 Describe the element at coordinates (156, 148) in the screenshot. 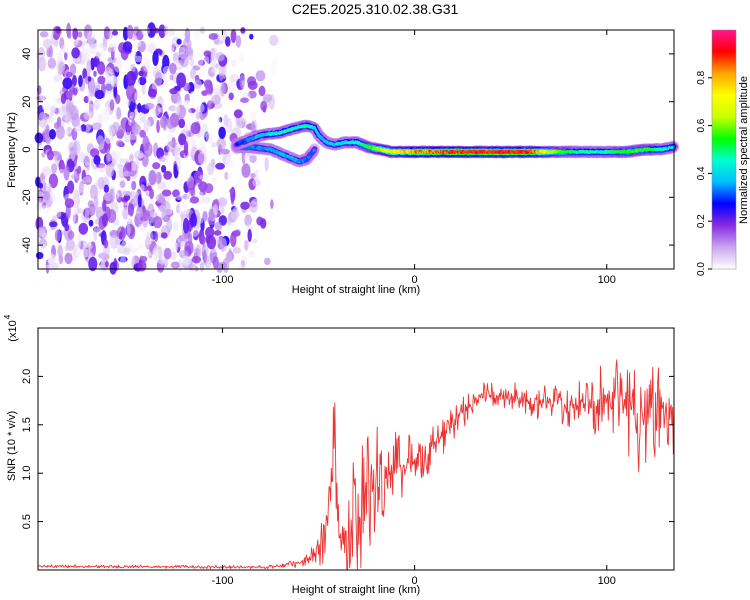

I see `spectrogram-noise` at that location.